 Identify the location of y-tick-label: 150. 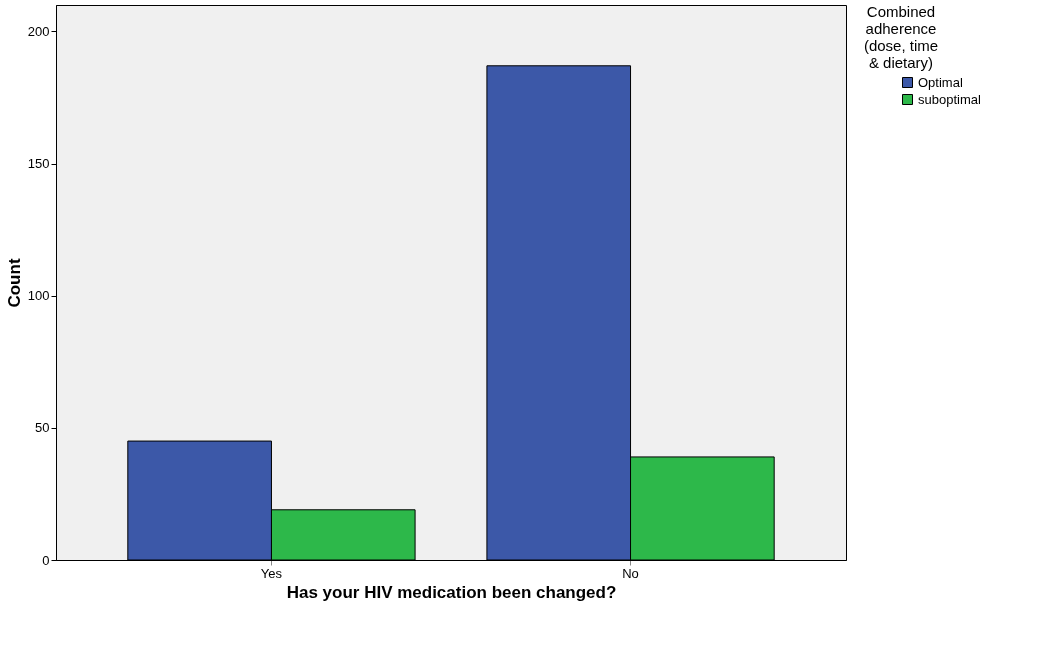
(38, 164).